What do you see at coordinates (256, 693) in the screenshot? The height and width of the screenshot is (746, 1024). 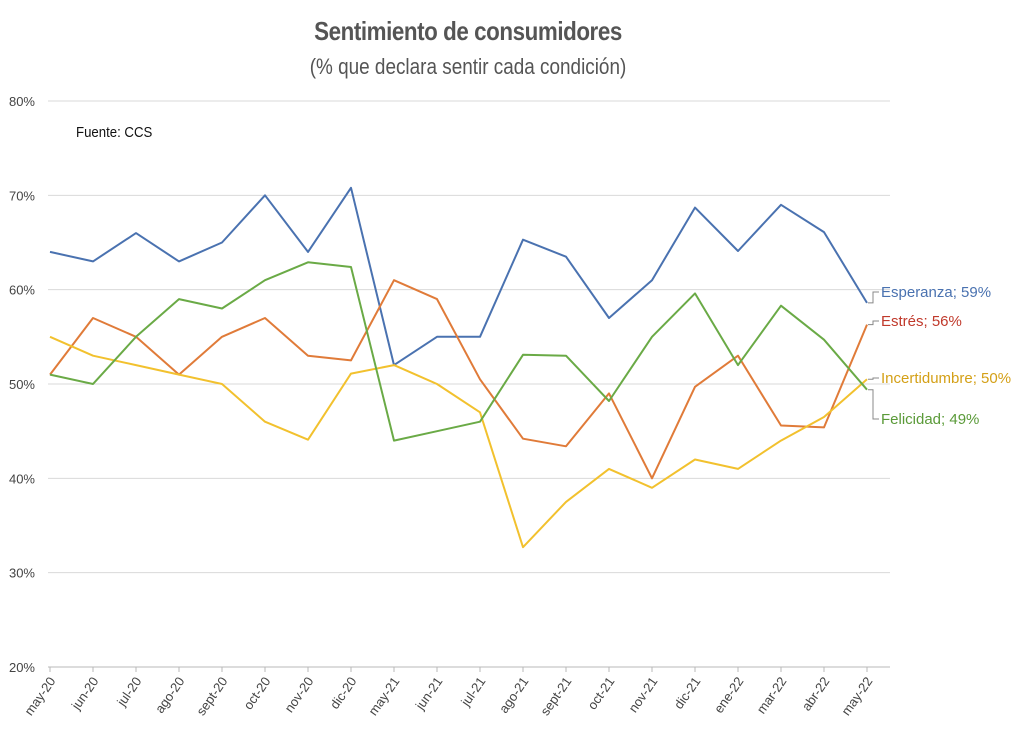 I see `x-tick-label: oct-20` at bounding box center [256, 693].